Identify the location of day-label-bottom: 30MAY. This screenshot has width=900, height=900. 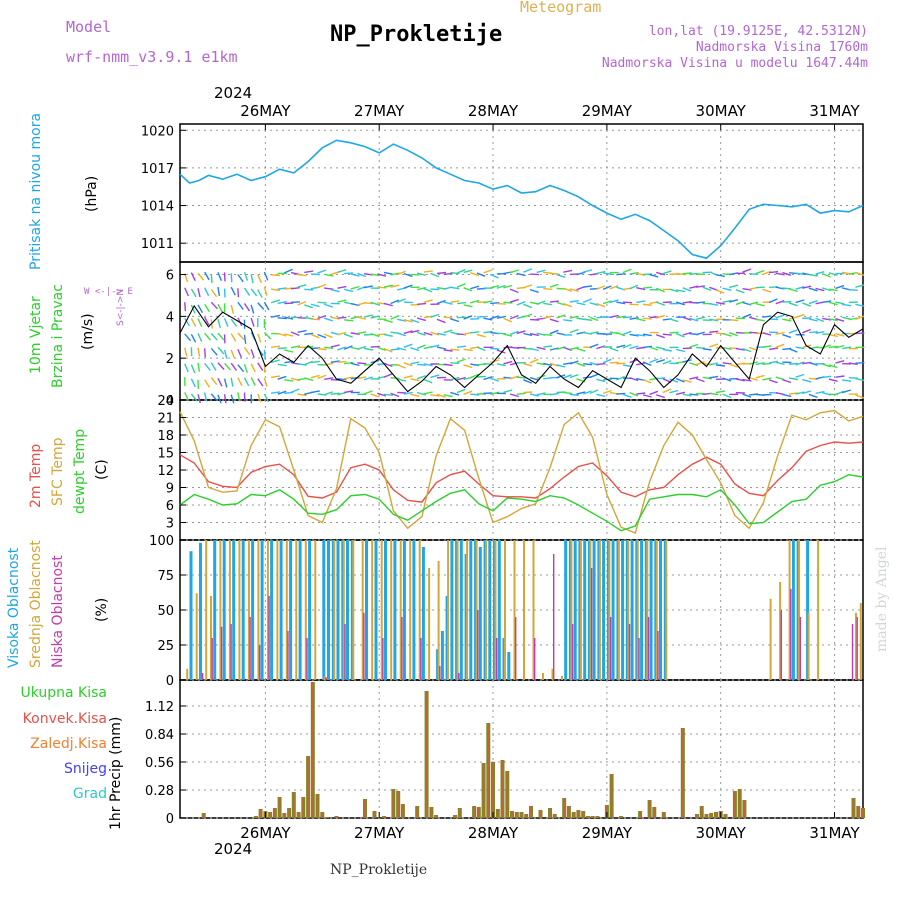
(721, 833).